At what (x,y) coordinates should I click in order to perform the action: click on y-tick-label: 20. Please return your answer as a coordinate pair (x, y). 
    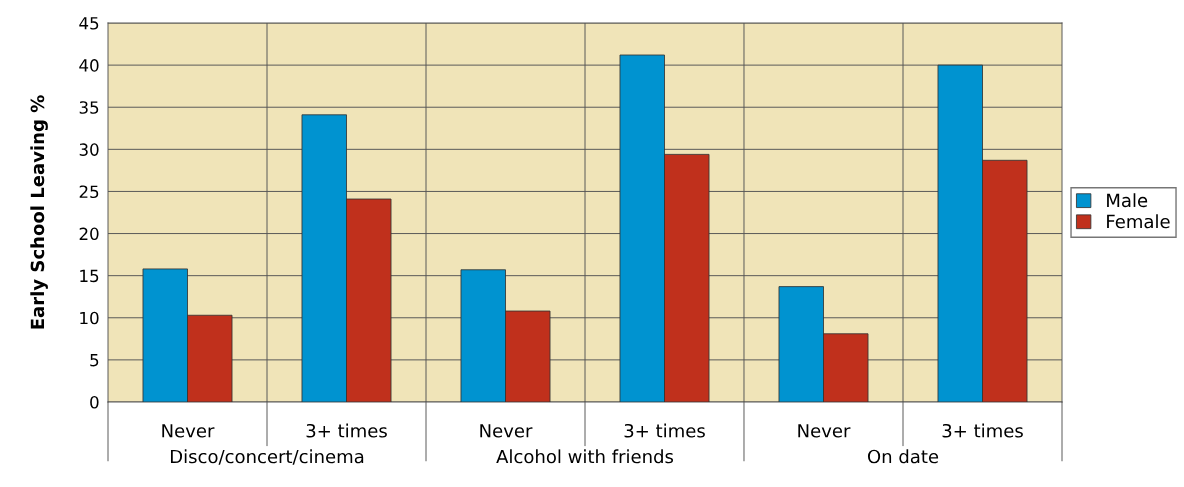
    Looking at the image, I should click on (89, 234).